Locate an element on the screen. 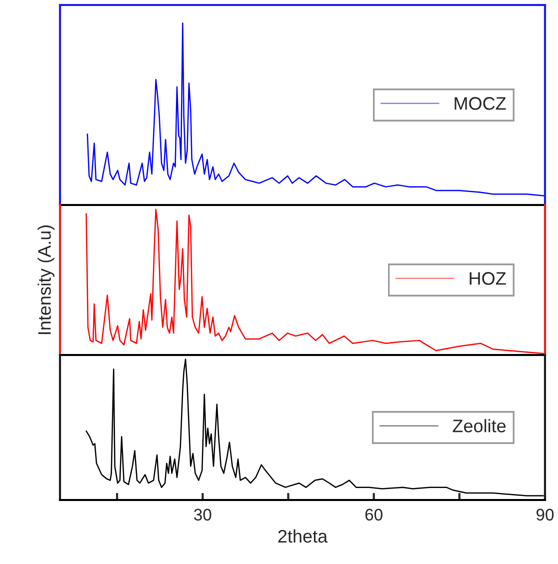 This screenshot has width=558, height=564. legend-label: HOZ is located at coordinates (488, 278).